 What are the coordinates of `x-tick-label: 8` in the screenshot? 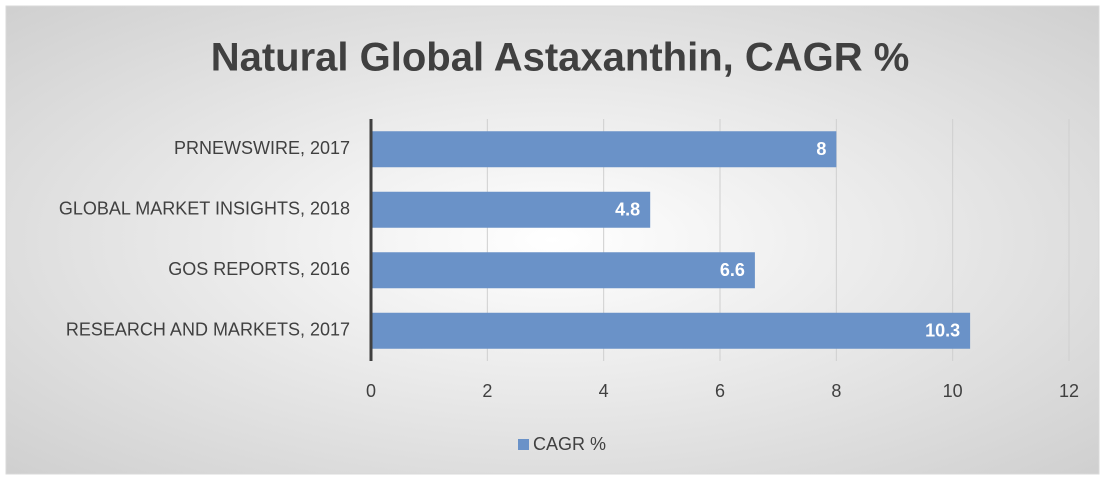 It's located at (836, 391).